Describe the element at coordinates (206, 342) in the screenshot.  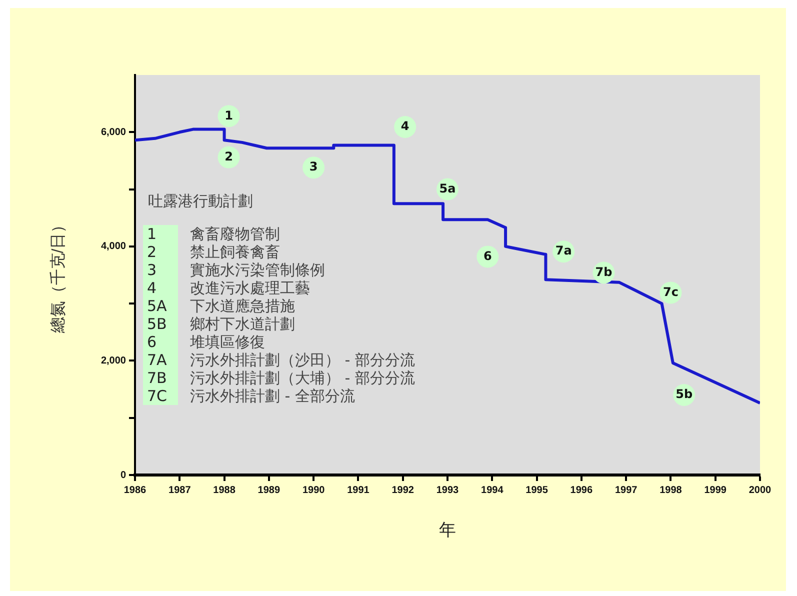
I see `text: 6 堆填區修復` at that location.